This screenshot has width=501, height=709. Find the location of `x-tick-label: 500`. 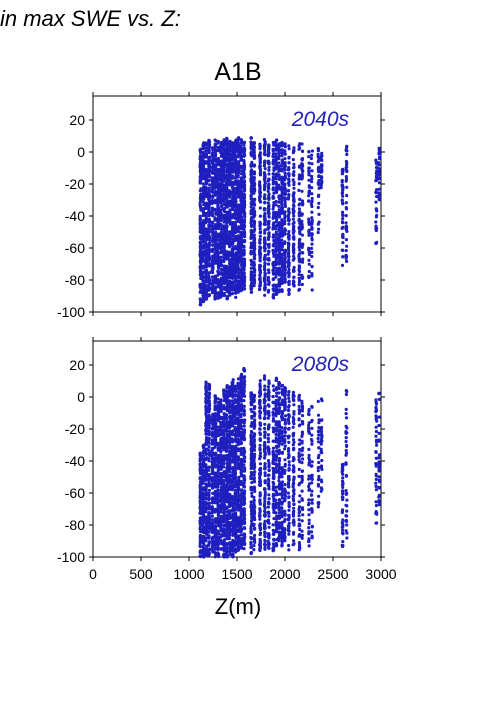

x-tick-label: 500 is located at coordinates (141, 574).